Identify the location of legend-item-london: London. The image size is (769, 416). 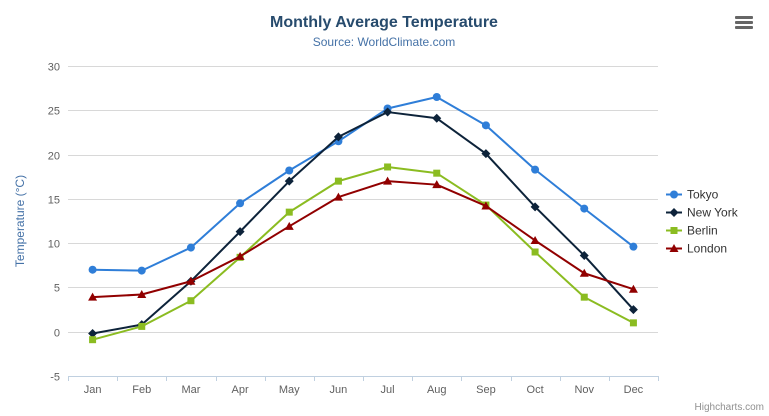
(696, 249).